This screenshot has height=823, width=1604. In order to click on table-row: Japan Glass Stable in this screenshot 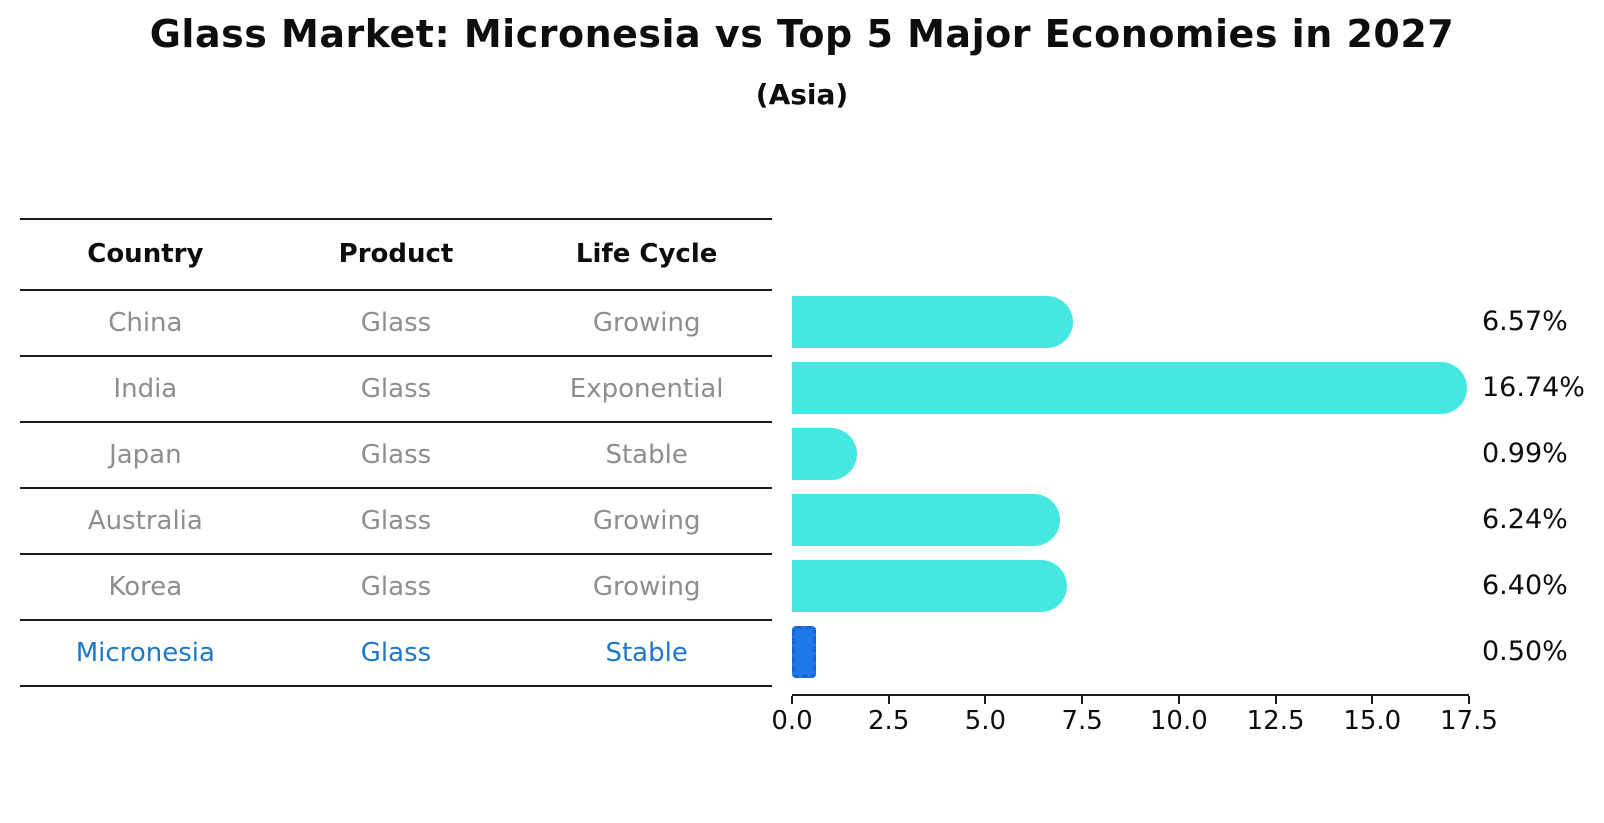, I will do `click(396, 456)`.